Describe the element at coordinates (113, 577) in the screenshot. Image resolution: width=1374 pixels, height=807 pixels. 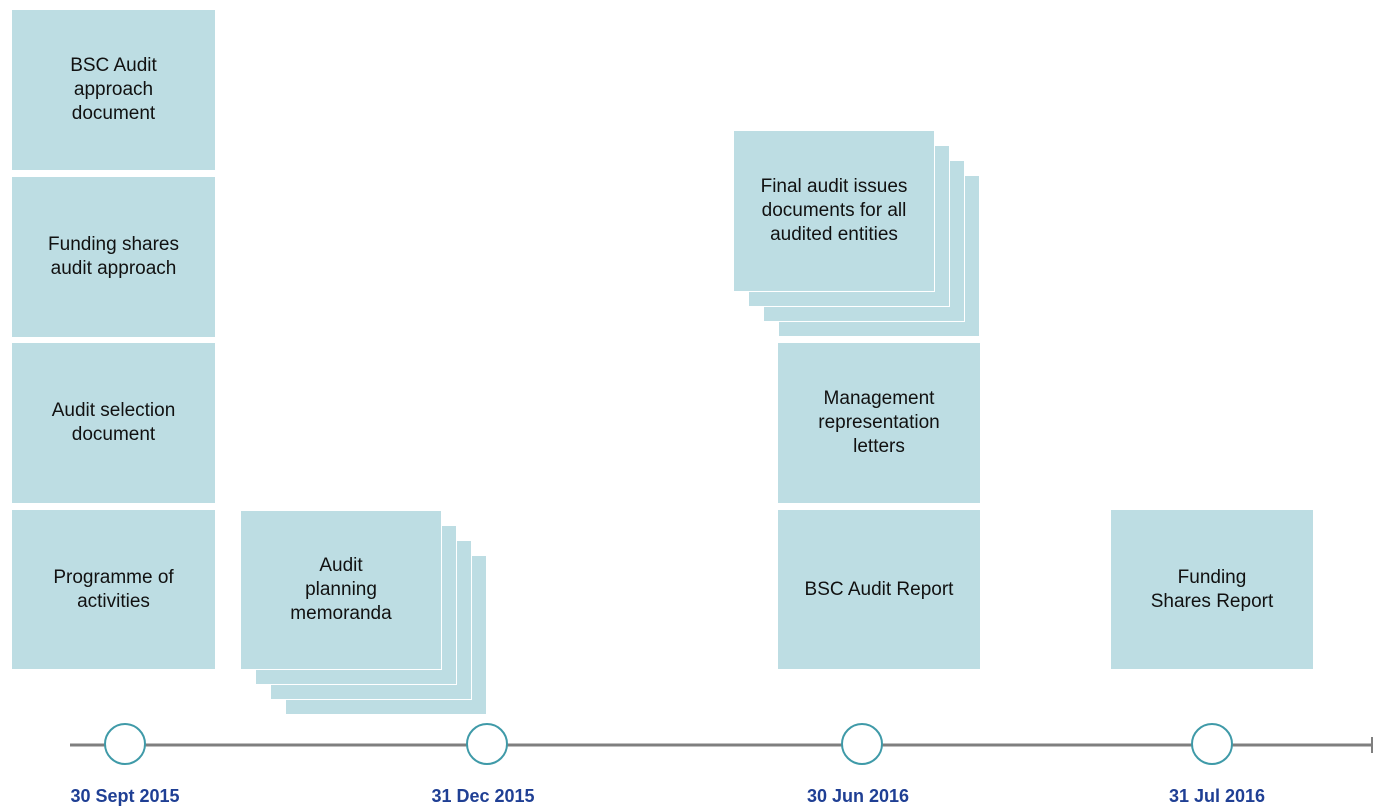
I see `document-text-line: Programme of` at that location.